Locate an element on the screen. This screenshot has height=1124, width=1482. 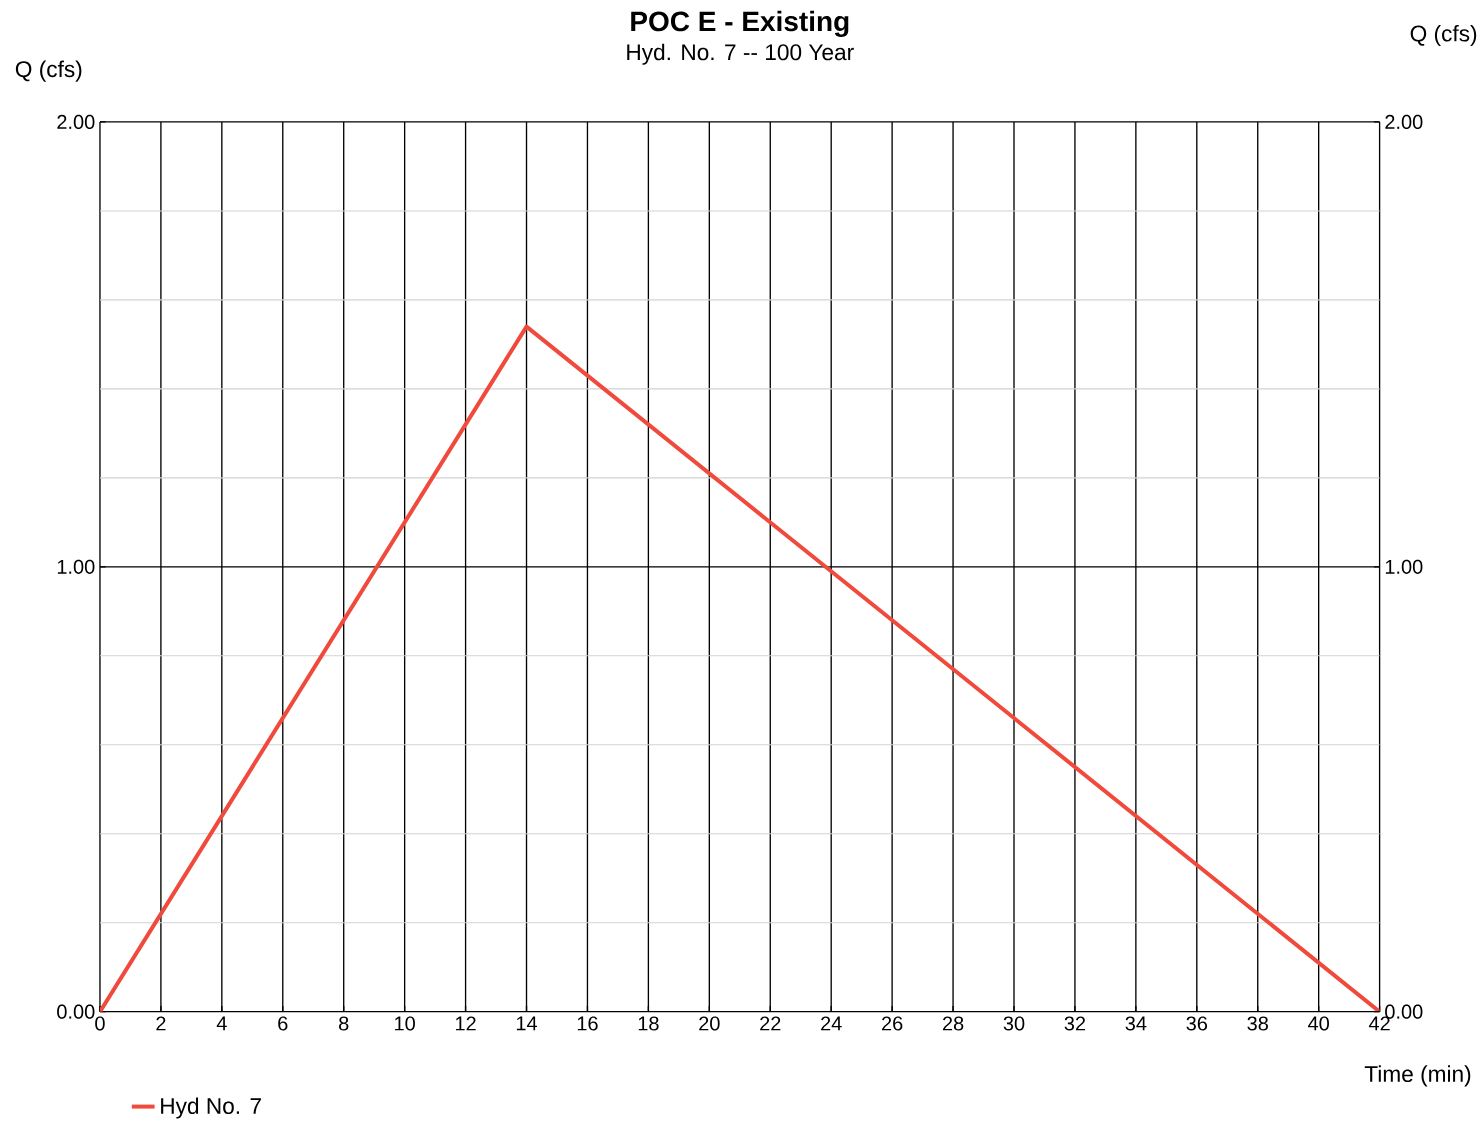
y-tick-label: 0.00 is located at coordinates (76, 1011).